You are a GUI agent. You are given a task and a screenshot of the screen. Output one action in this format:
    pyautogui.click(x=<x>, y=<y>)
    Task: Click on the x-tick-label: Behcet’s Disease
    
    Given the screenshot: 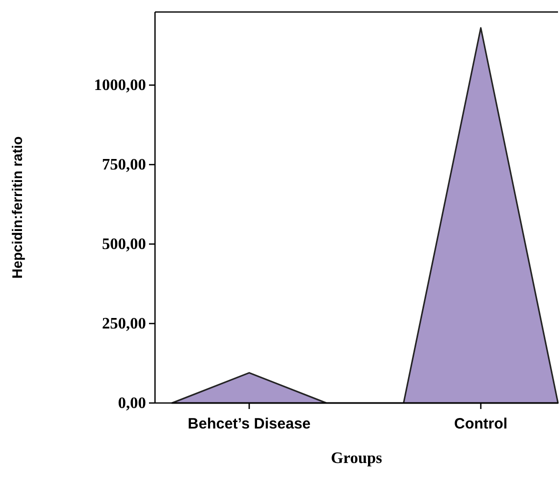 What is the action you would take?
    pyautogui.click(x=249, y=424)
    